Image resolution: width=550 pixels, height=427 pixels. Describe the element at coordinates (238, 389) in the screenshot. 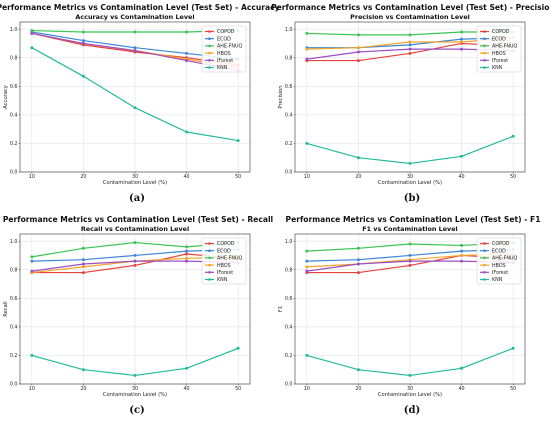

I see `x-tick-label: 50` at that location.